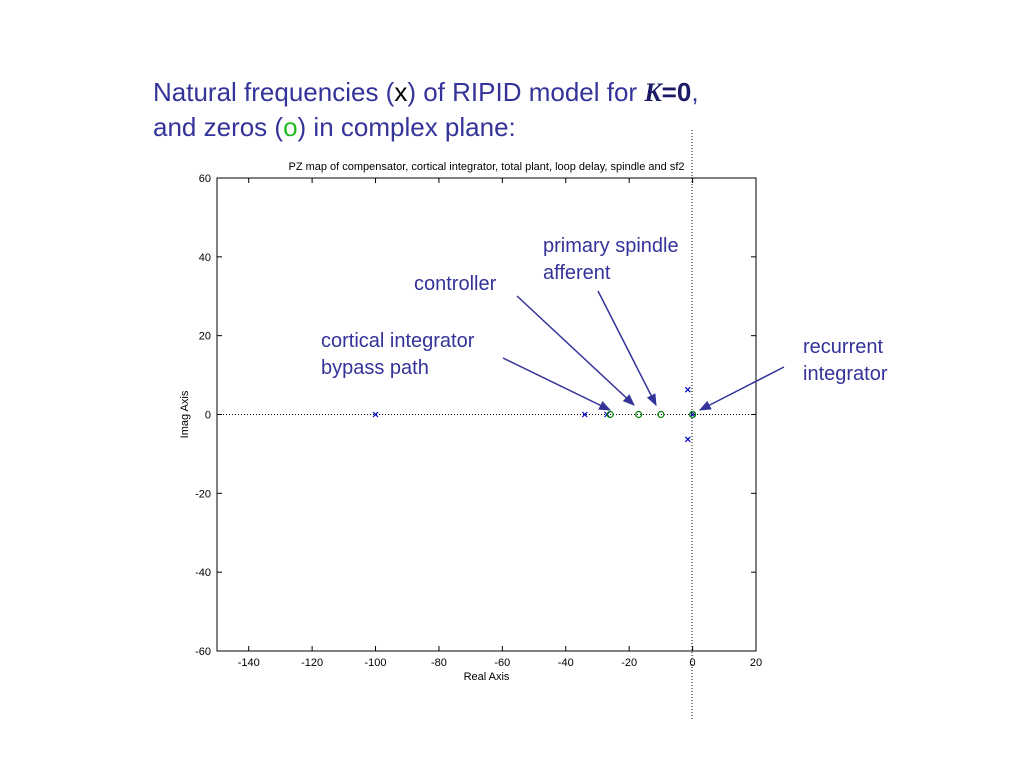 The height and width of the screenshot is (768, 1024). What do you see at coordinates (525, 92) in the screenshot?
I see `heading-part: ) of RIPID model for` at bounding box center [525, 92].